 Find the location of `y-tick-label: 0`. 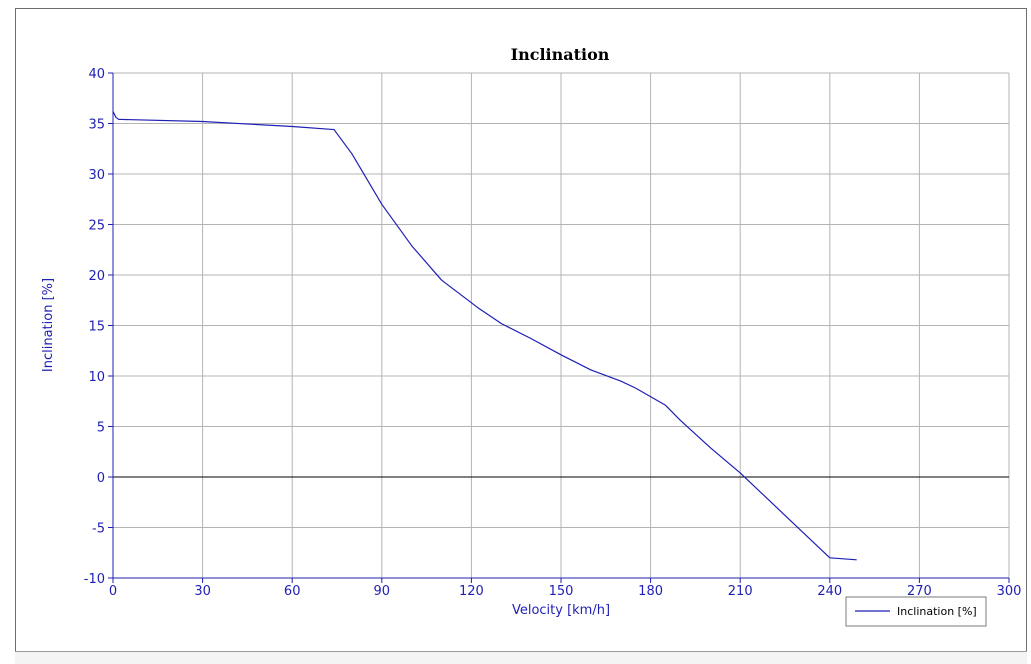

y-tick-label: 0 is located at coordinates (101, 478).